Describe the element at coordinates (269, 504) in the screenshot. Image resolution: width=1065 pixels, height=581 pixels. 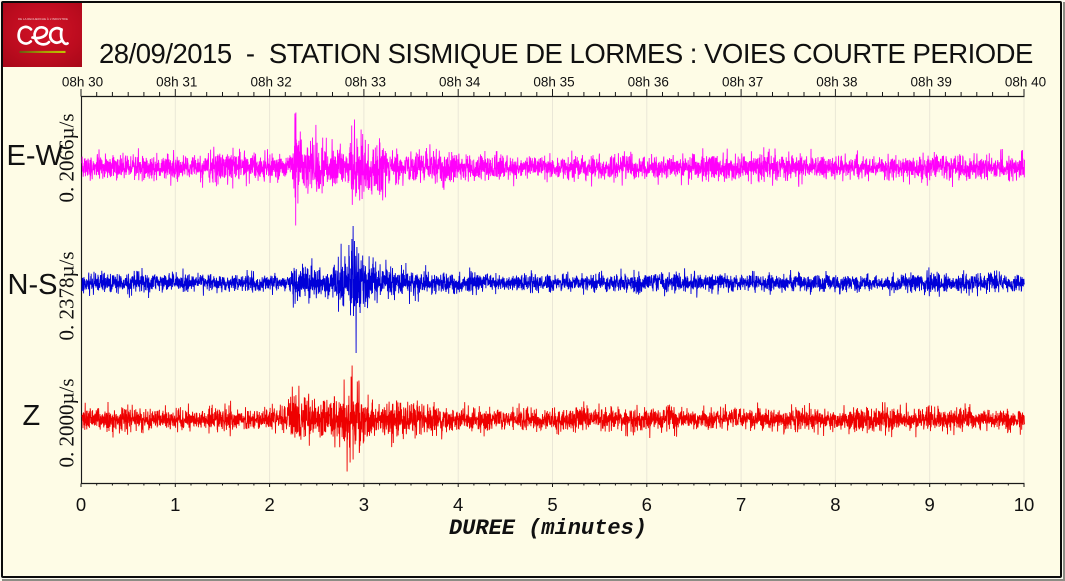
I see `svg-text: 2` at that location.